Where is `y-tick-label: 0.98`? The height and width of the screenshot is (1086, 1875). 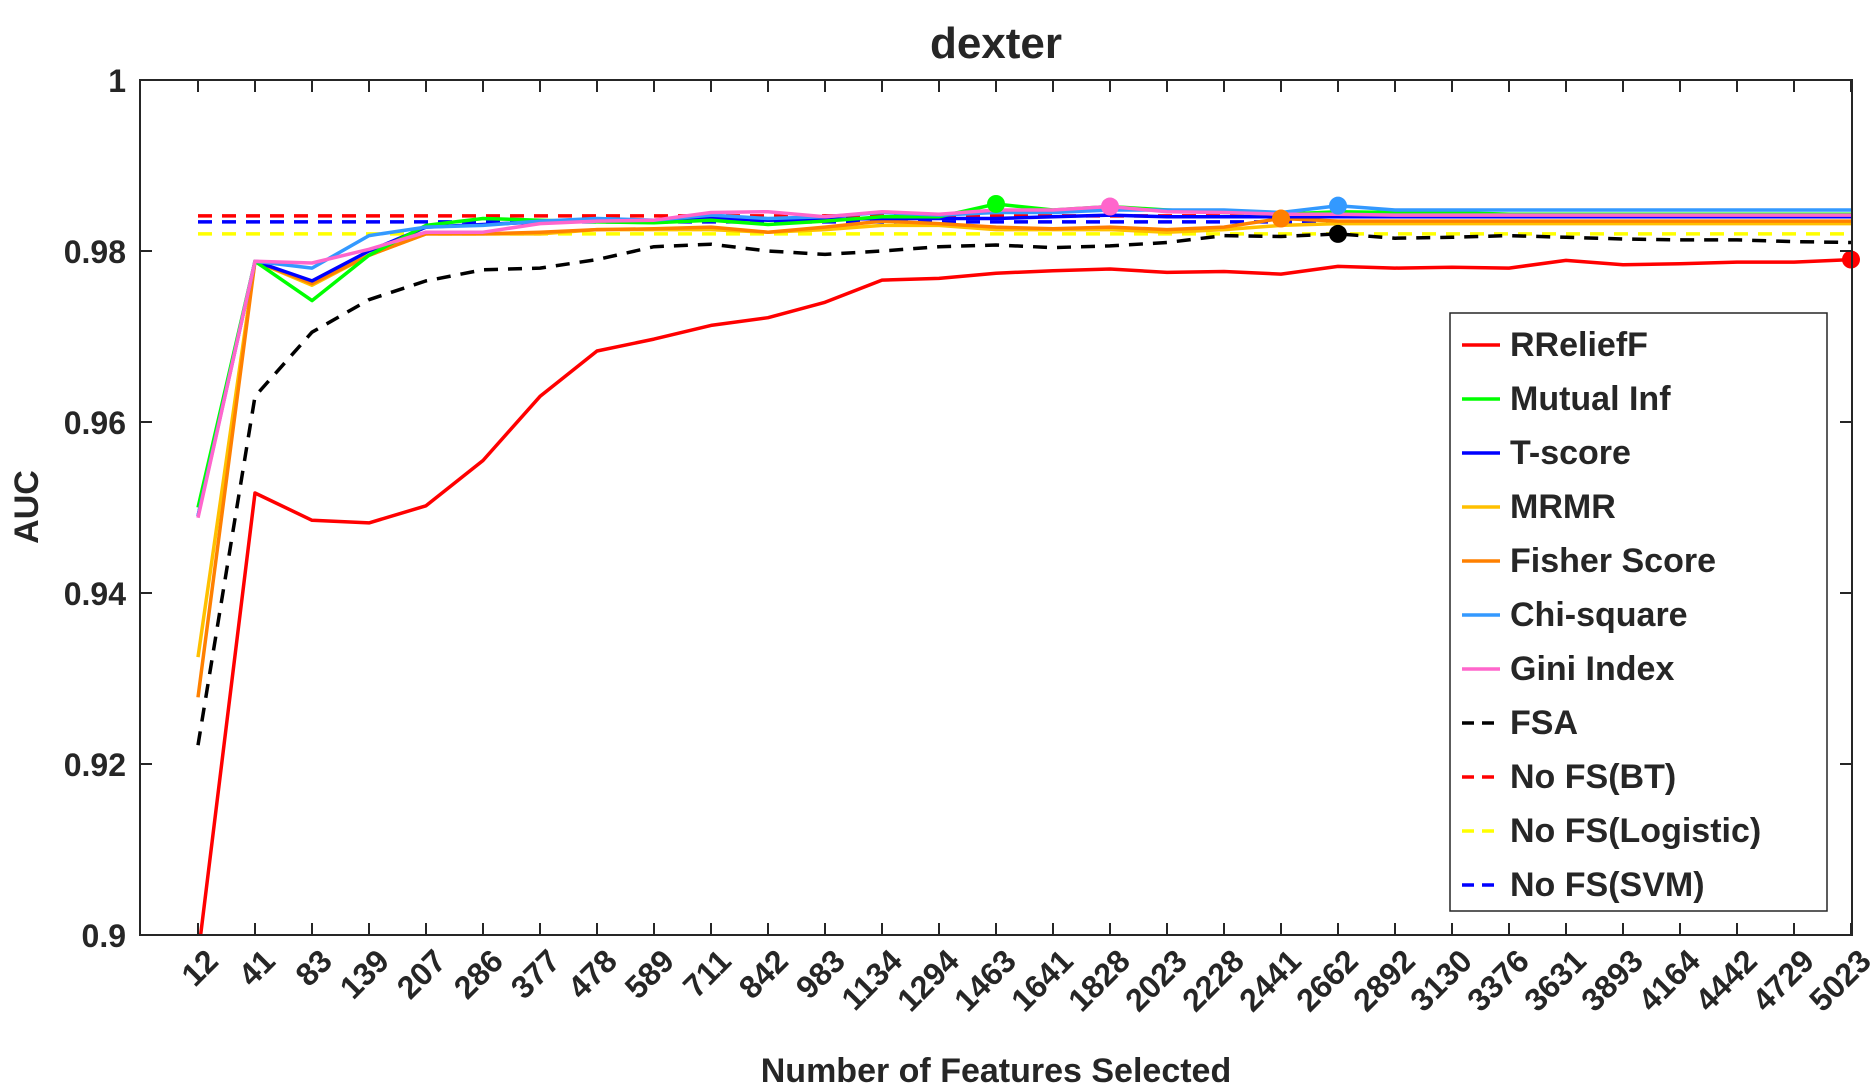 y-tick-label: 0.98 is located at coordinates (95, 252).